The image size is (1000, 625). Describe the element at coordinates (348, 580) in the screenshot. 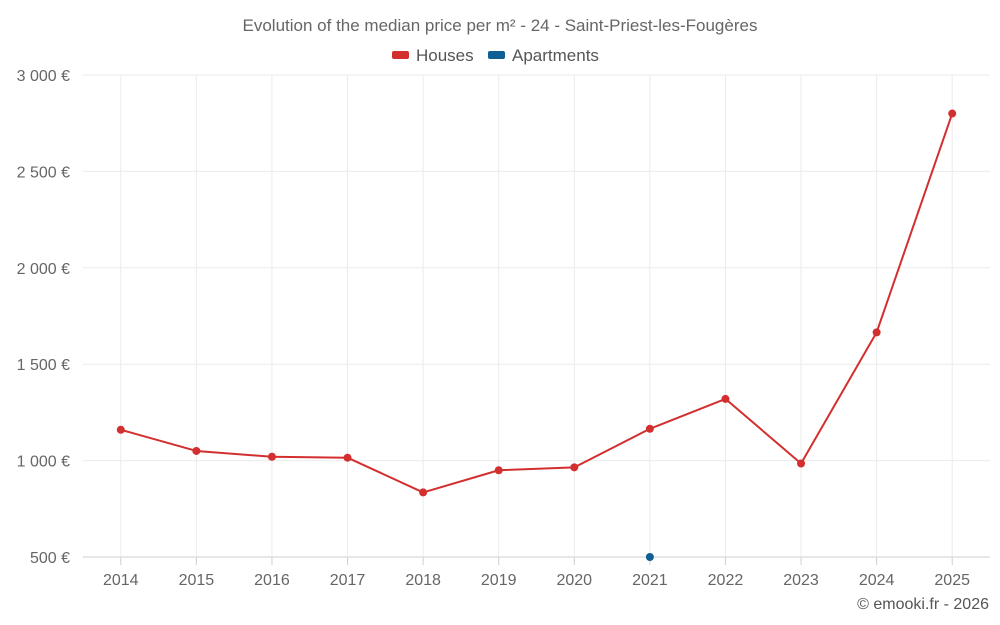

I see `x-tick-label: 2017` at that location.